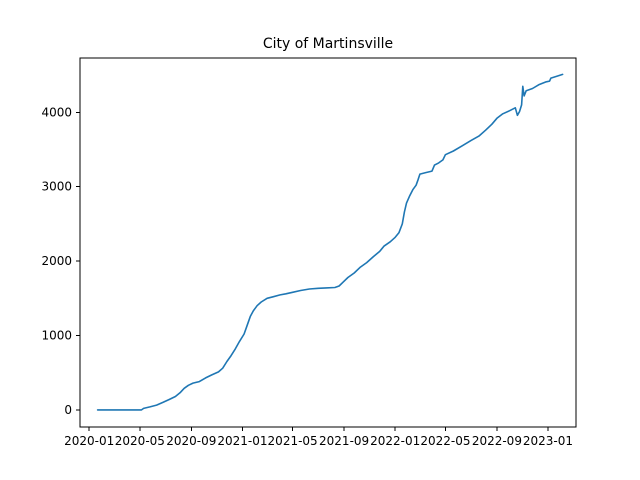 The height and width of the screenshot is (480, 640). What do you see at coordinates (497, 441) in the screenshot?
I see `x-tick-label: 2022-09` at bounding box center [497, 441].